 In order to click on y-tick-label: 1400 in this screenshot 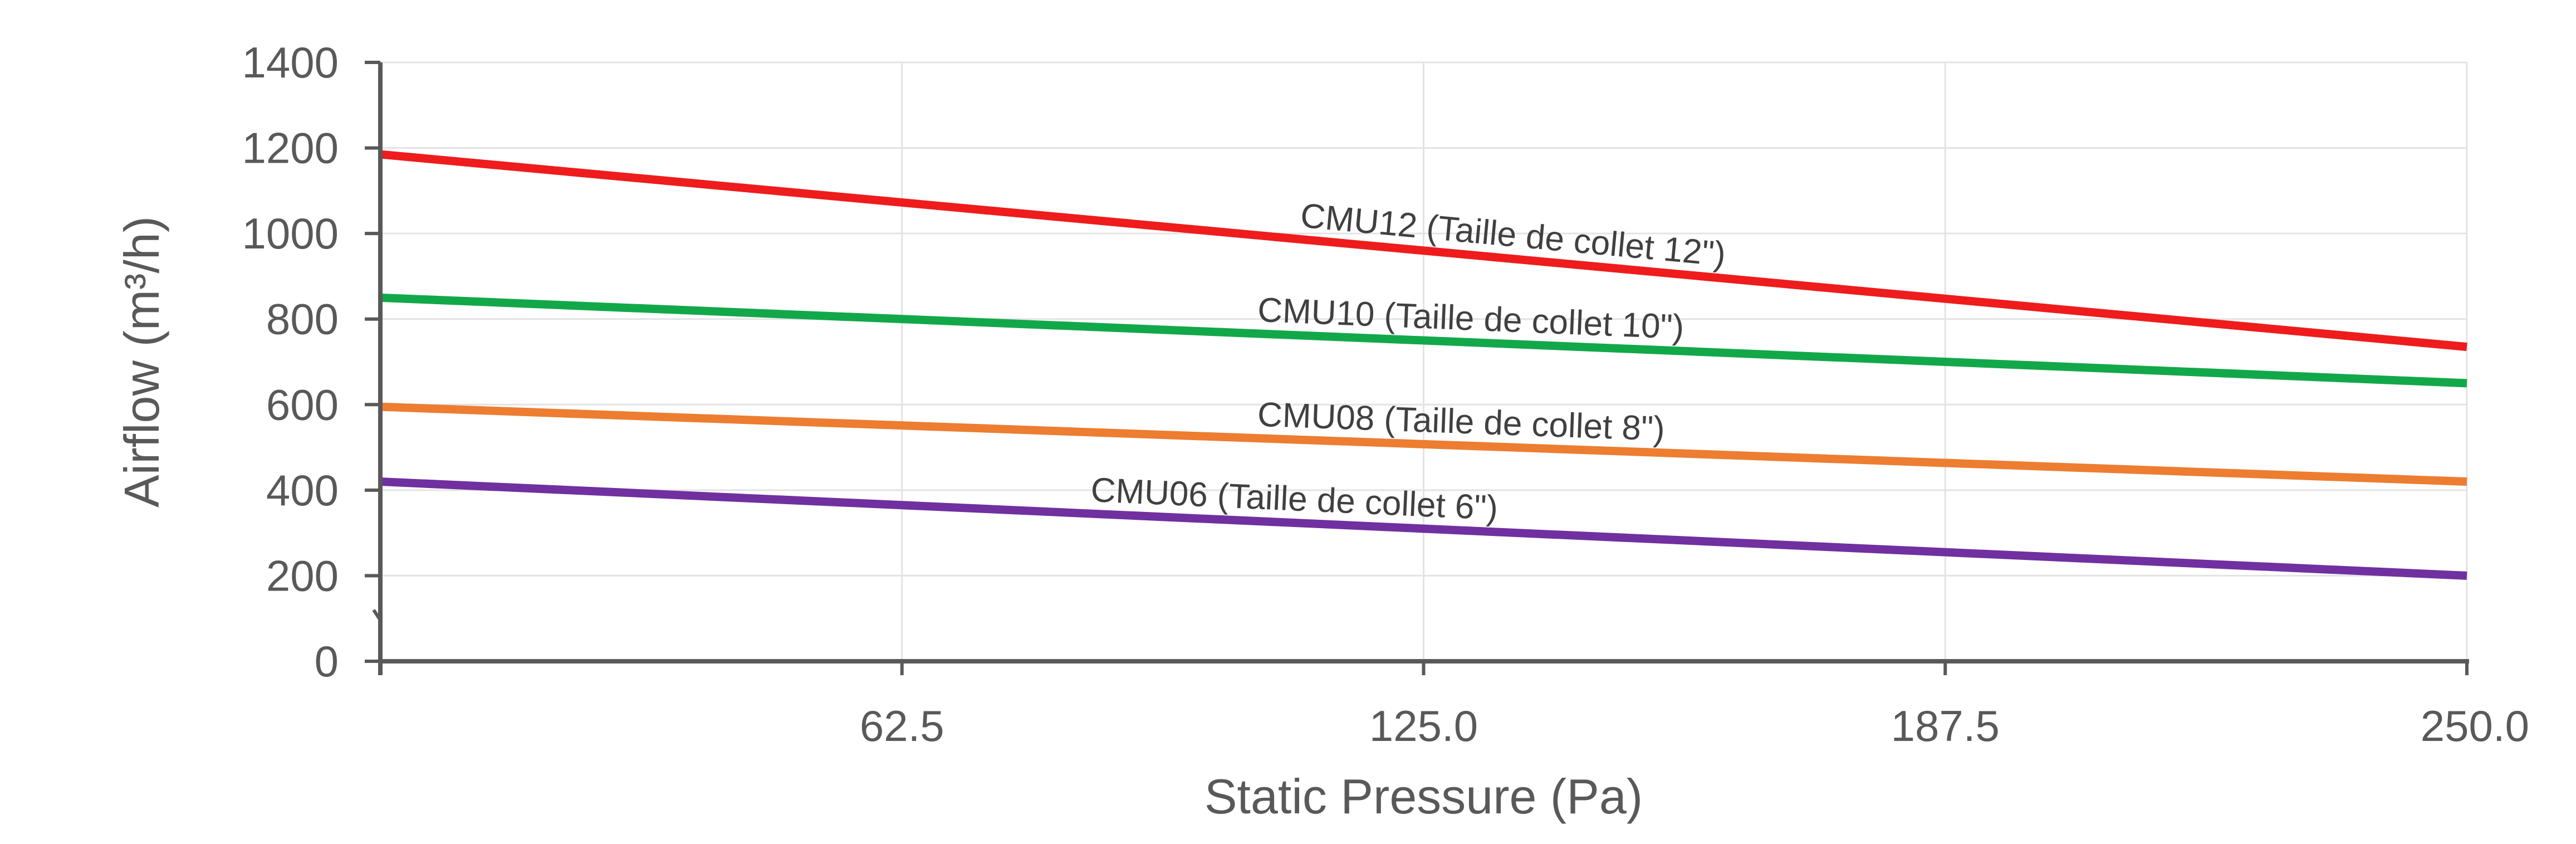, I will do `click(290, 62)`.